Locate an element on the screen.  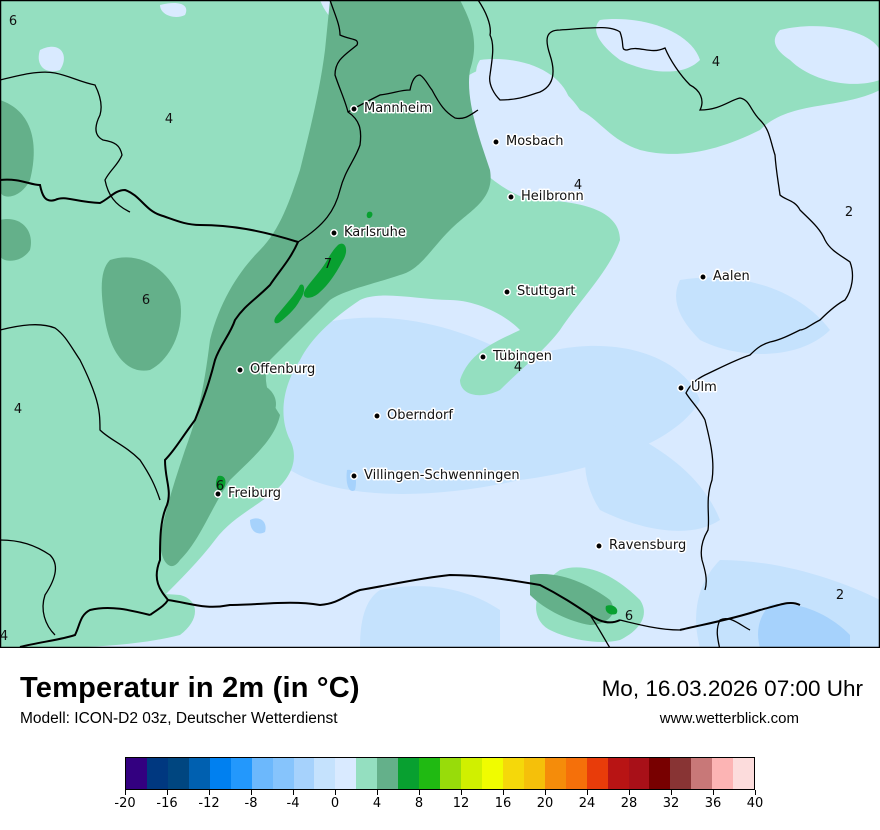
city-marker: Tübingen is located at coordinates (516, 357).